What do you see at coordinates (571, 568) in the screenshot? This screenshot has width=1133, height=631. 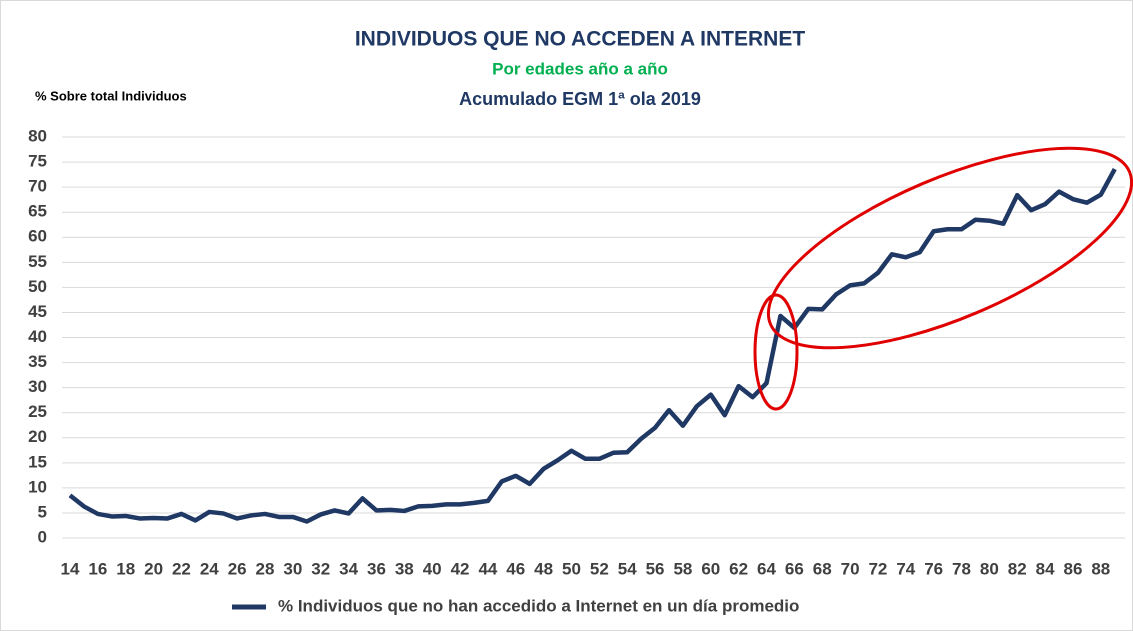 I see `x-tick-label: 50` at bounding box center [571, 568].